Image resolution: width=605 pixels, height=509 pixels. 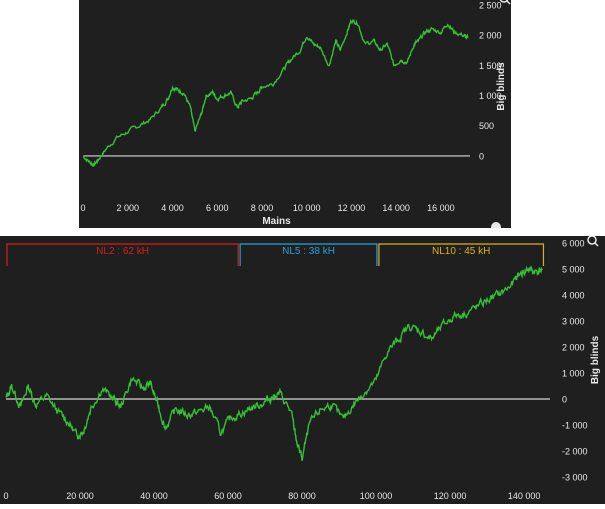 I want to click on y-tick-label: 500, so click(x=486, y=126).